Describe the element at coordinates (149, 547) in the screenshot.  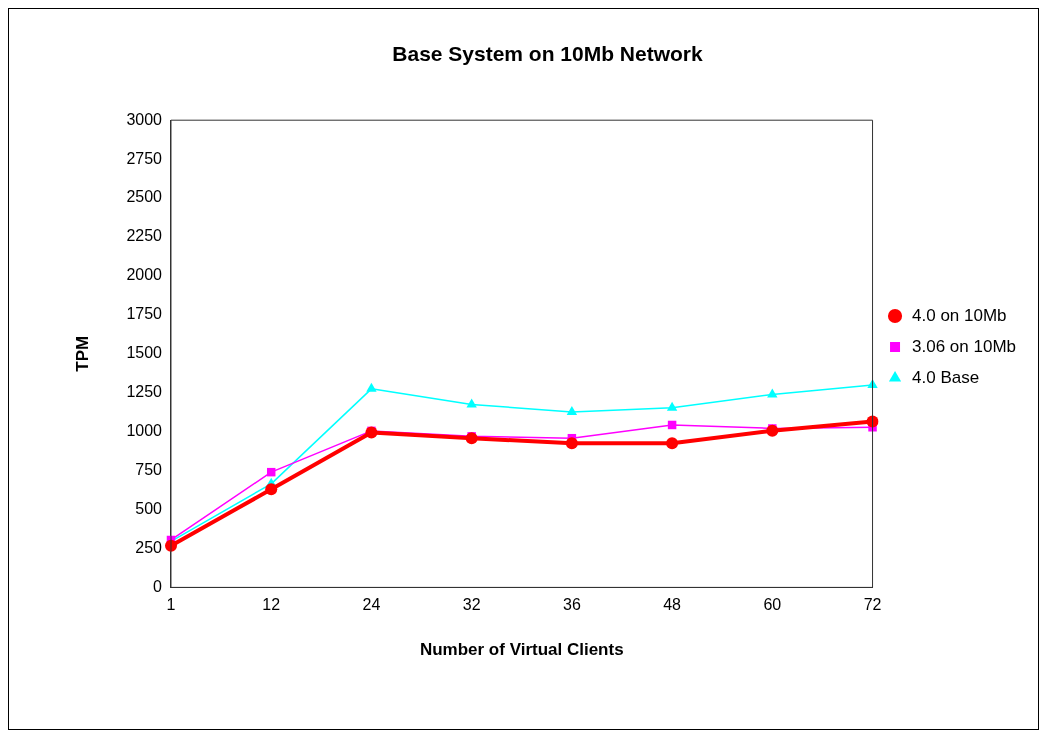
I see `y-tick-label: 250` at that location.